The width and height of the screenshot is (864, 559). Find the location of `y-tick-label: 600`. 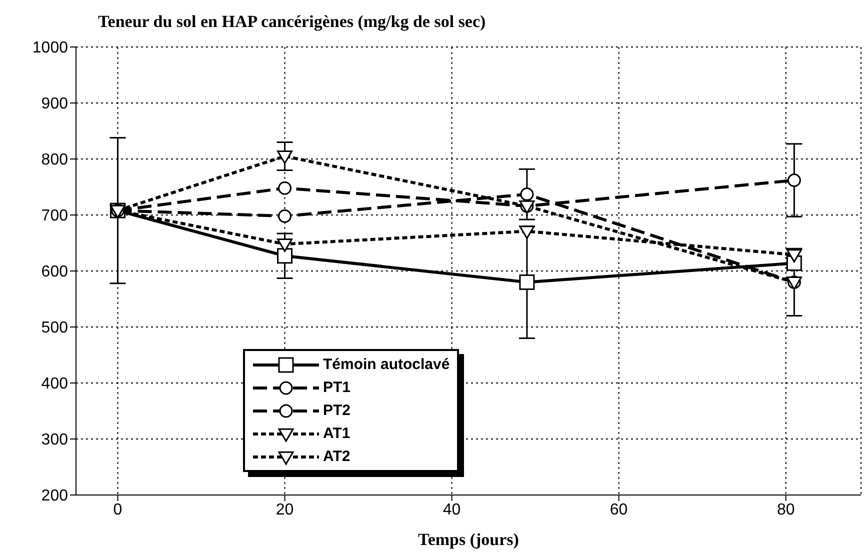

y-tick-label: 600 is located at coordinates (54, 272).